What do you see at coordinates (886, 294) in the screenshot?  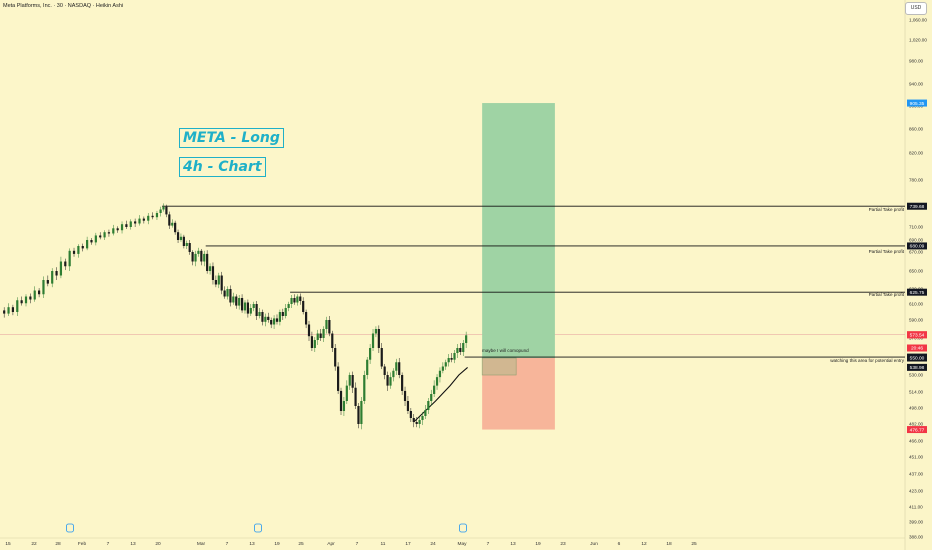 I see `tp-note-3: Partial Take profit` at bounding box center [886, 294].